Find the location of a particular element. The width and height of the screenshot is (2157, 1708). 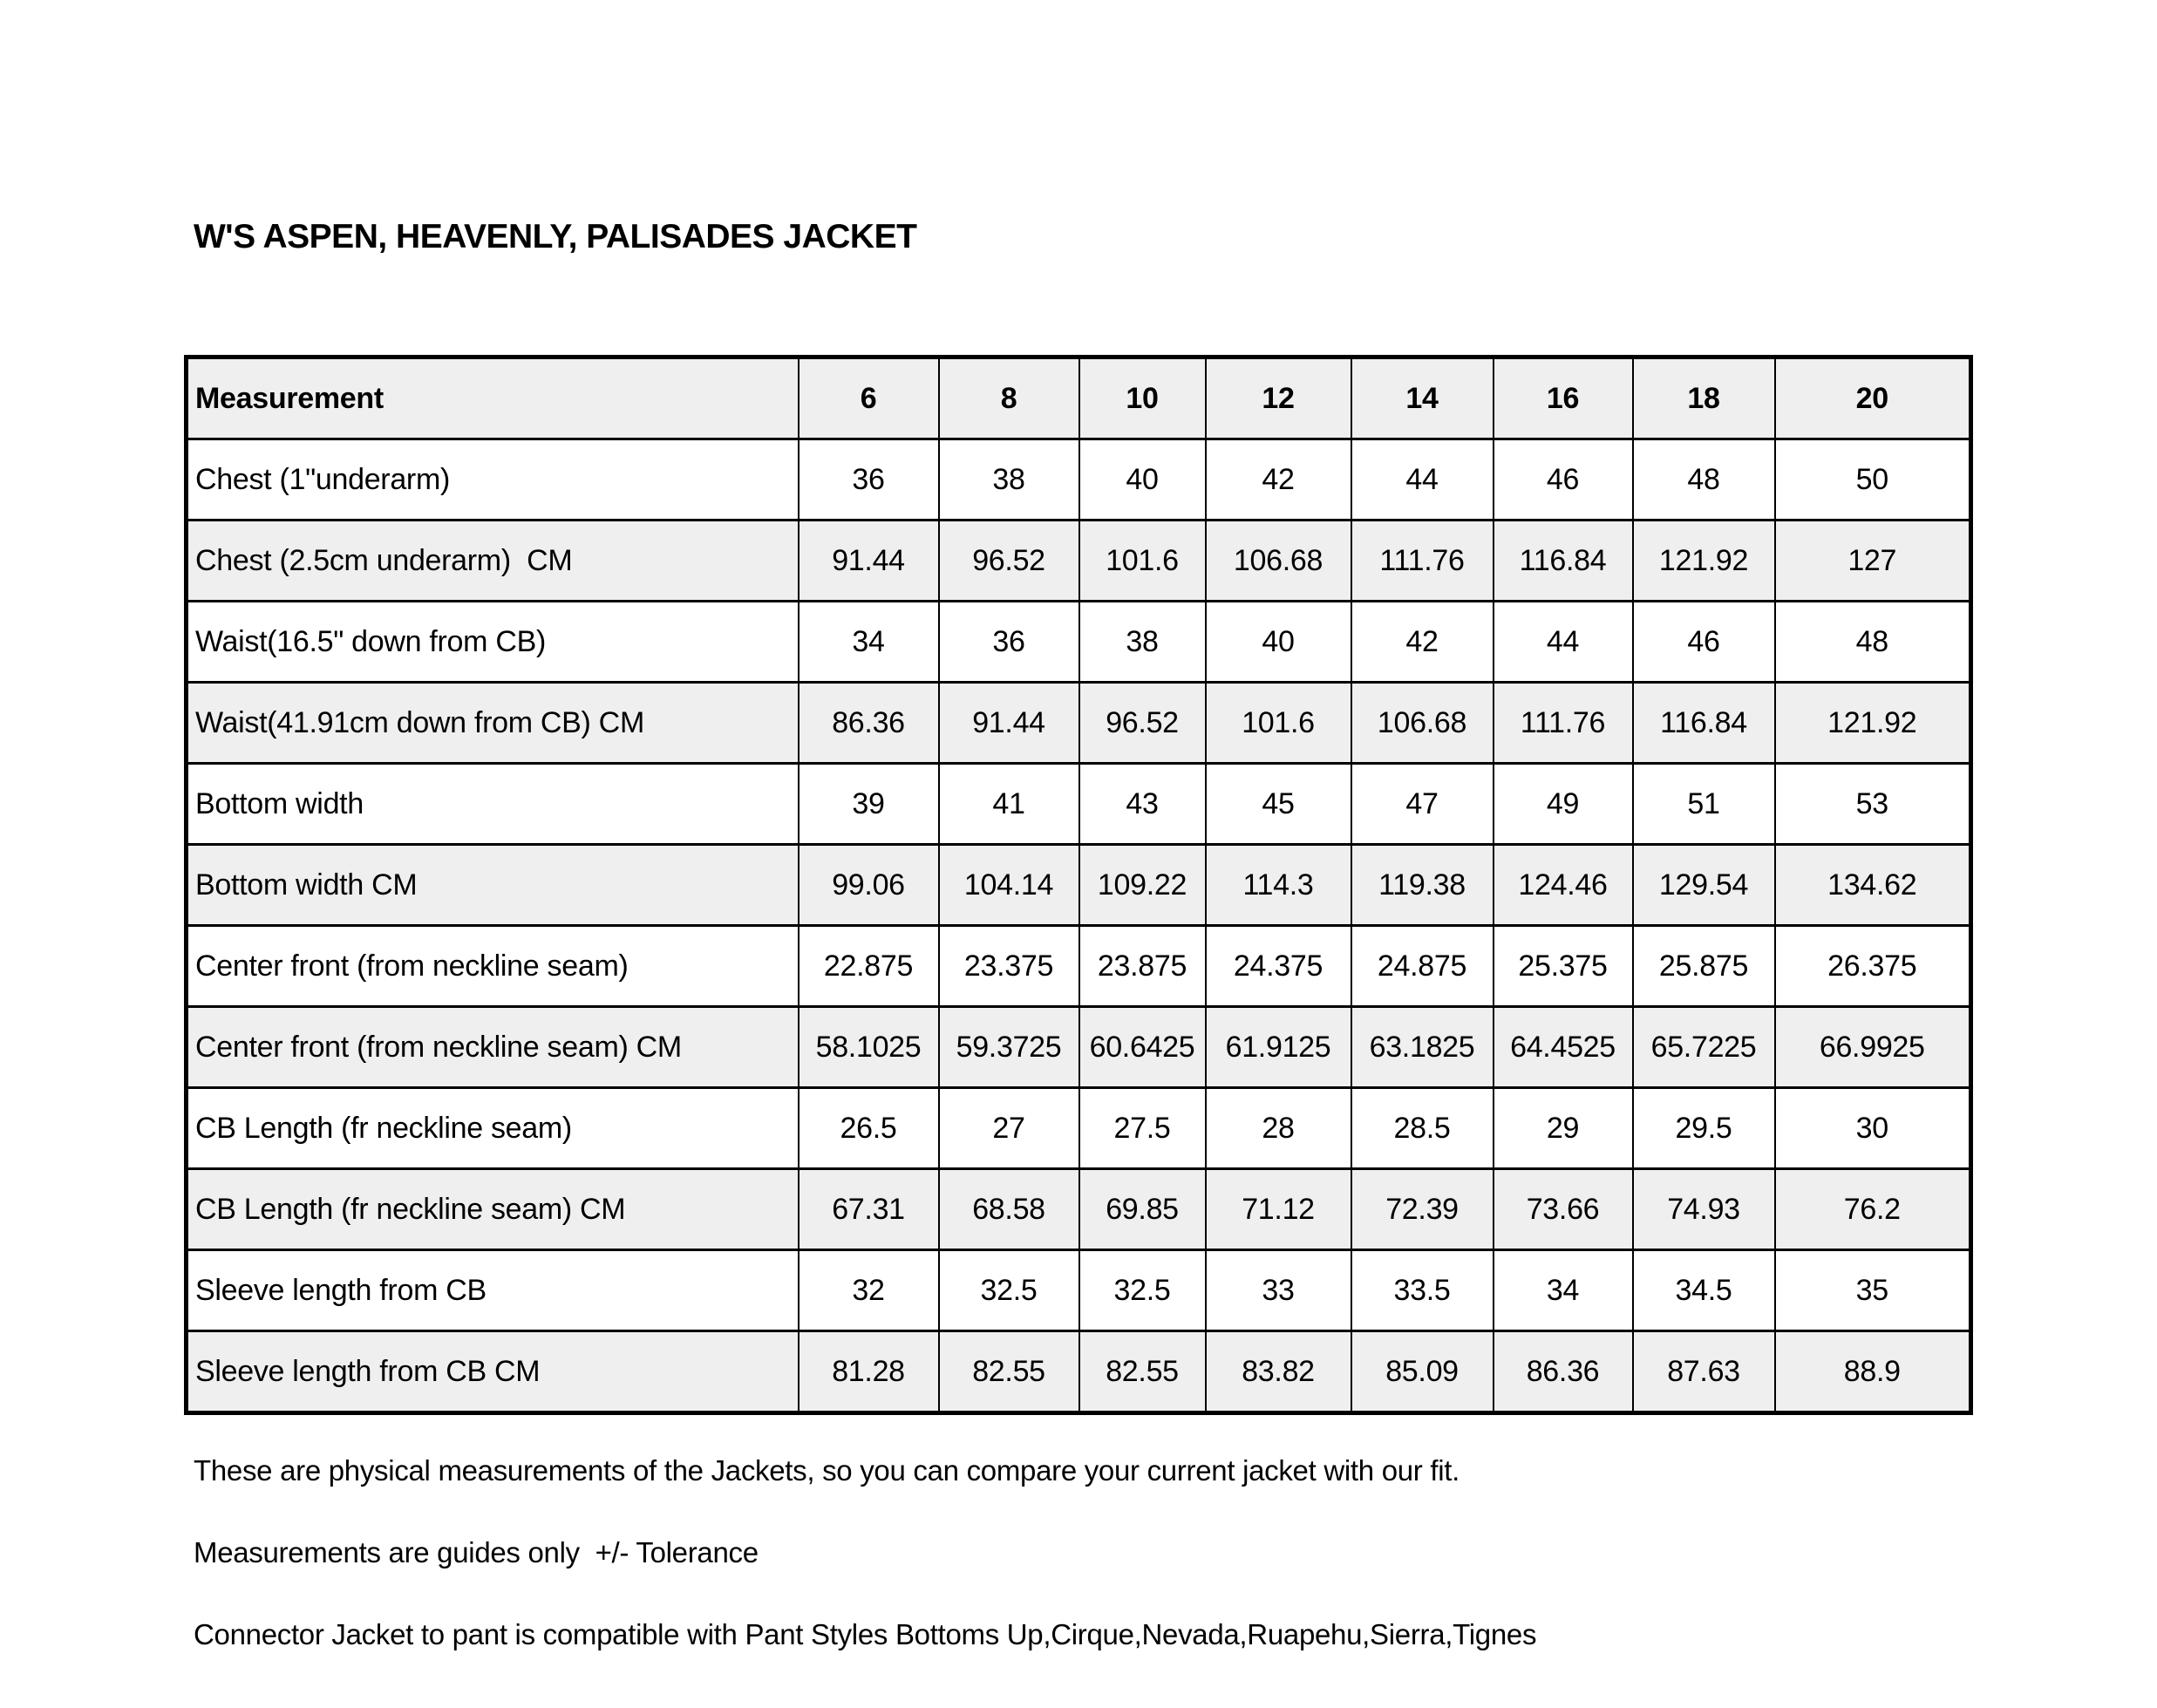

measurement-value: 124.46 is located at coordinates (1563, 885).